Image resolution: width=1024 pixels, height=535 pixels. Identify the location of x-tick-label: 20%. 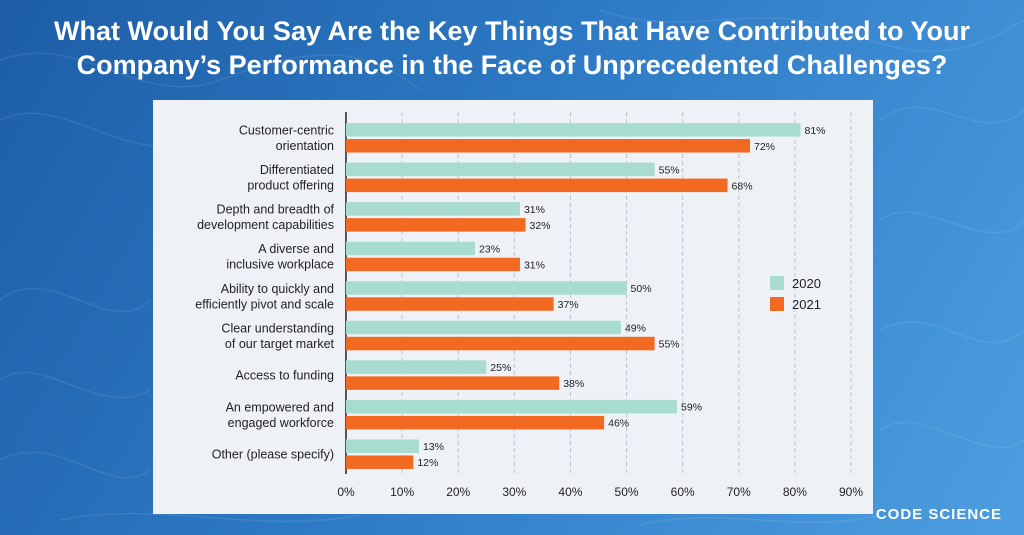
(458, 492).